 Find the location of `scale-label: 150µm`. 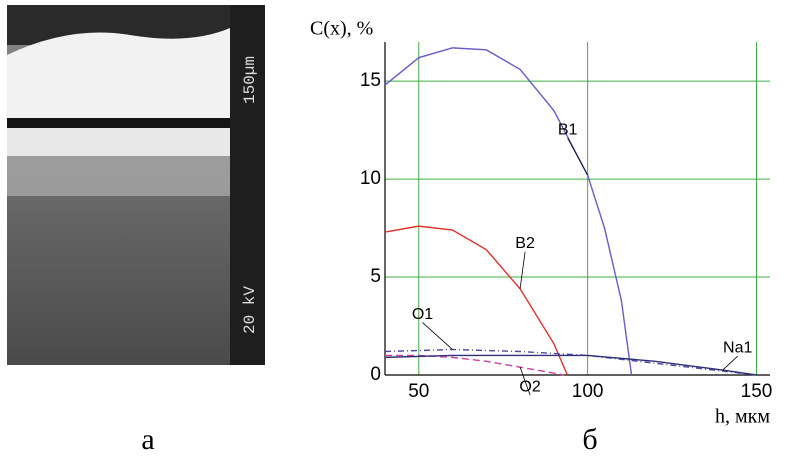

scale-label: 150µm is located at coordinates (250, 80).